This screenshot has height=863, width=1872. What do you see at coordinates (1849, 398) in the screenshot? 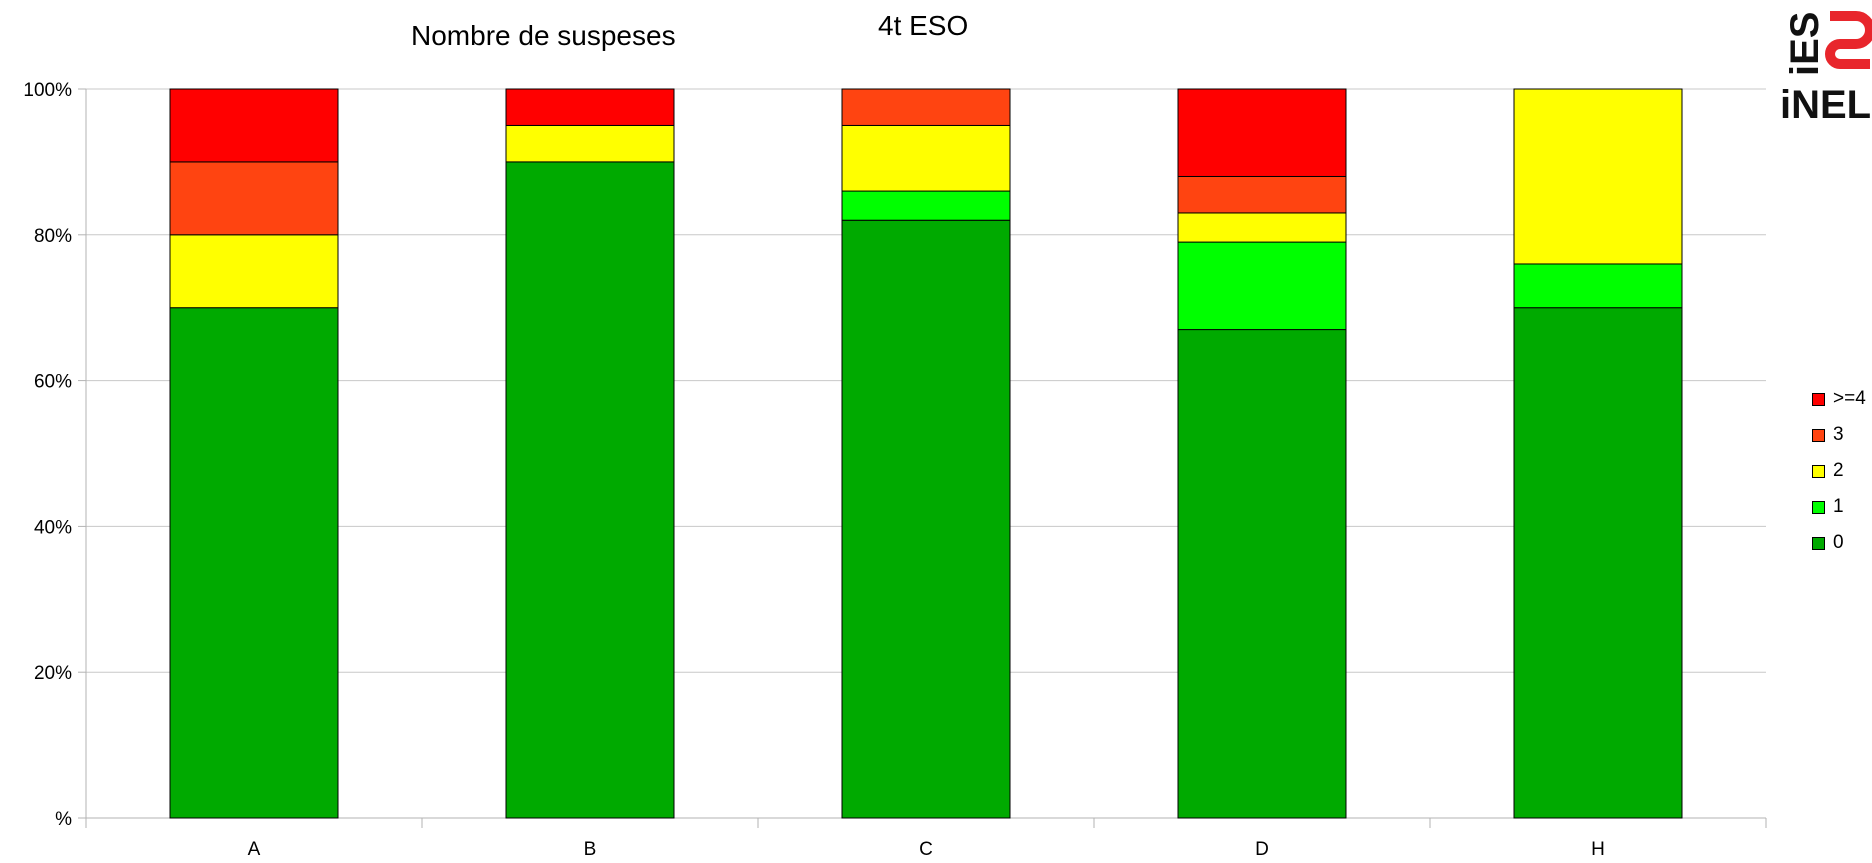
I see `legend-label: >=4` at bounding box center [1849, 398].